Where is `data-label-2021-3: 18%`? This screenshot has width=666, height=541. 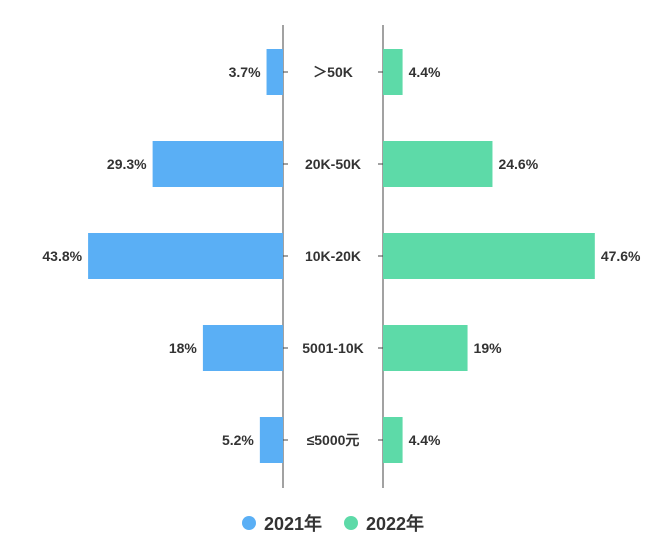
data-label-2021-3: 18% is located at coordinates (183, 348).